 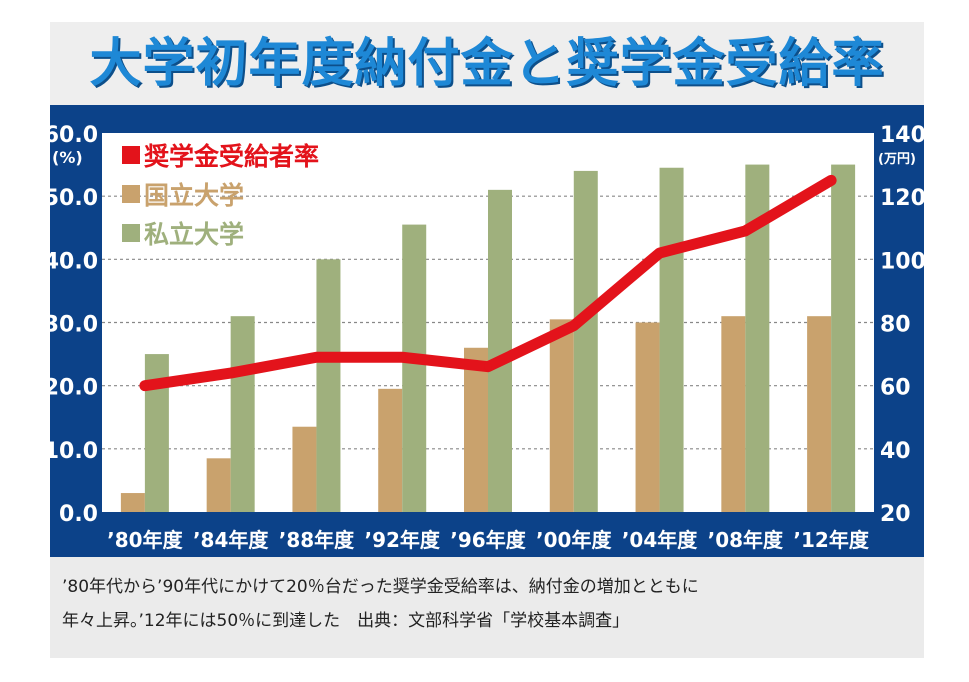 What do you see at coordinates (574, 540) in the screenshot?
I see `x-tick-label: ’00年度` at bounding box center [574, 540].